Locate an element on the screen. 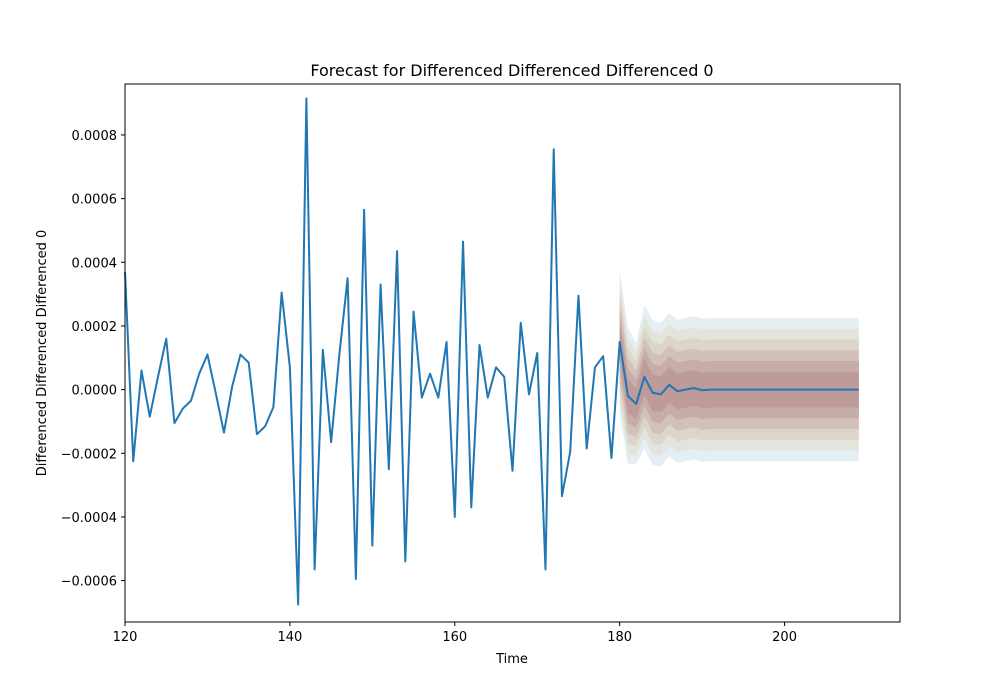 Image resolution: width=1000 pixels, height=700 pixels. y-tick-label: 0.0002 is located at coordinates (95, 327).